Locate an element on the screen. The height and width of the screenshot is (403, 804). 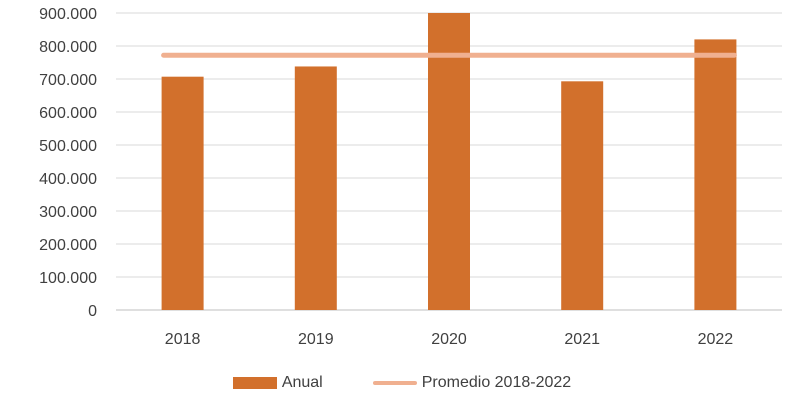
y-tick-label: 500.000 is located at coordinates (68, 146).